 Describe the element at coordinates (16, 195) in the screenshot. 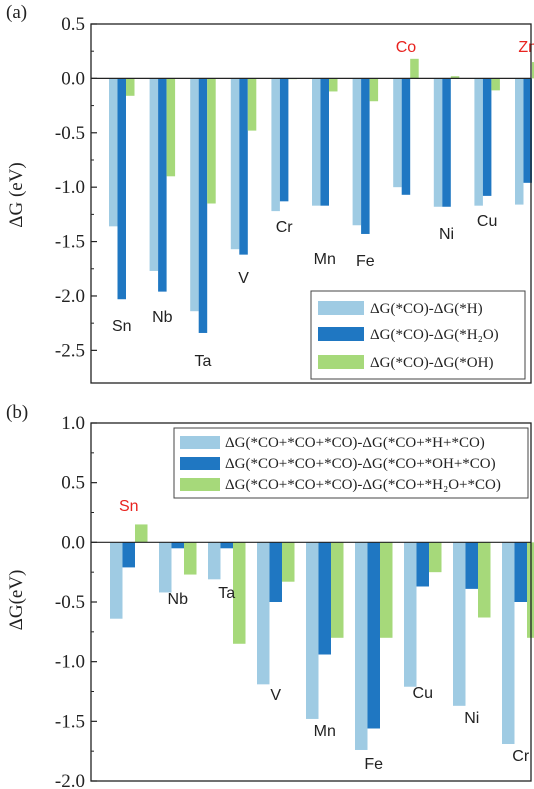

I see `panel-a-y-axis-label: ΔG (eV)` at that location.